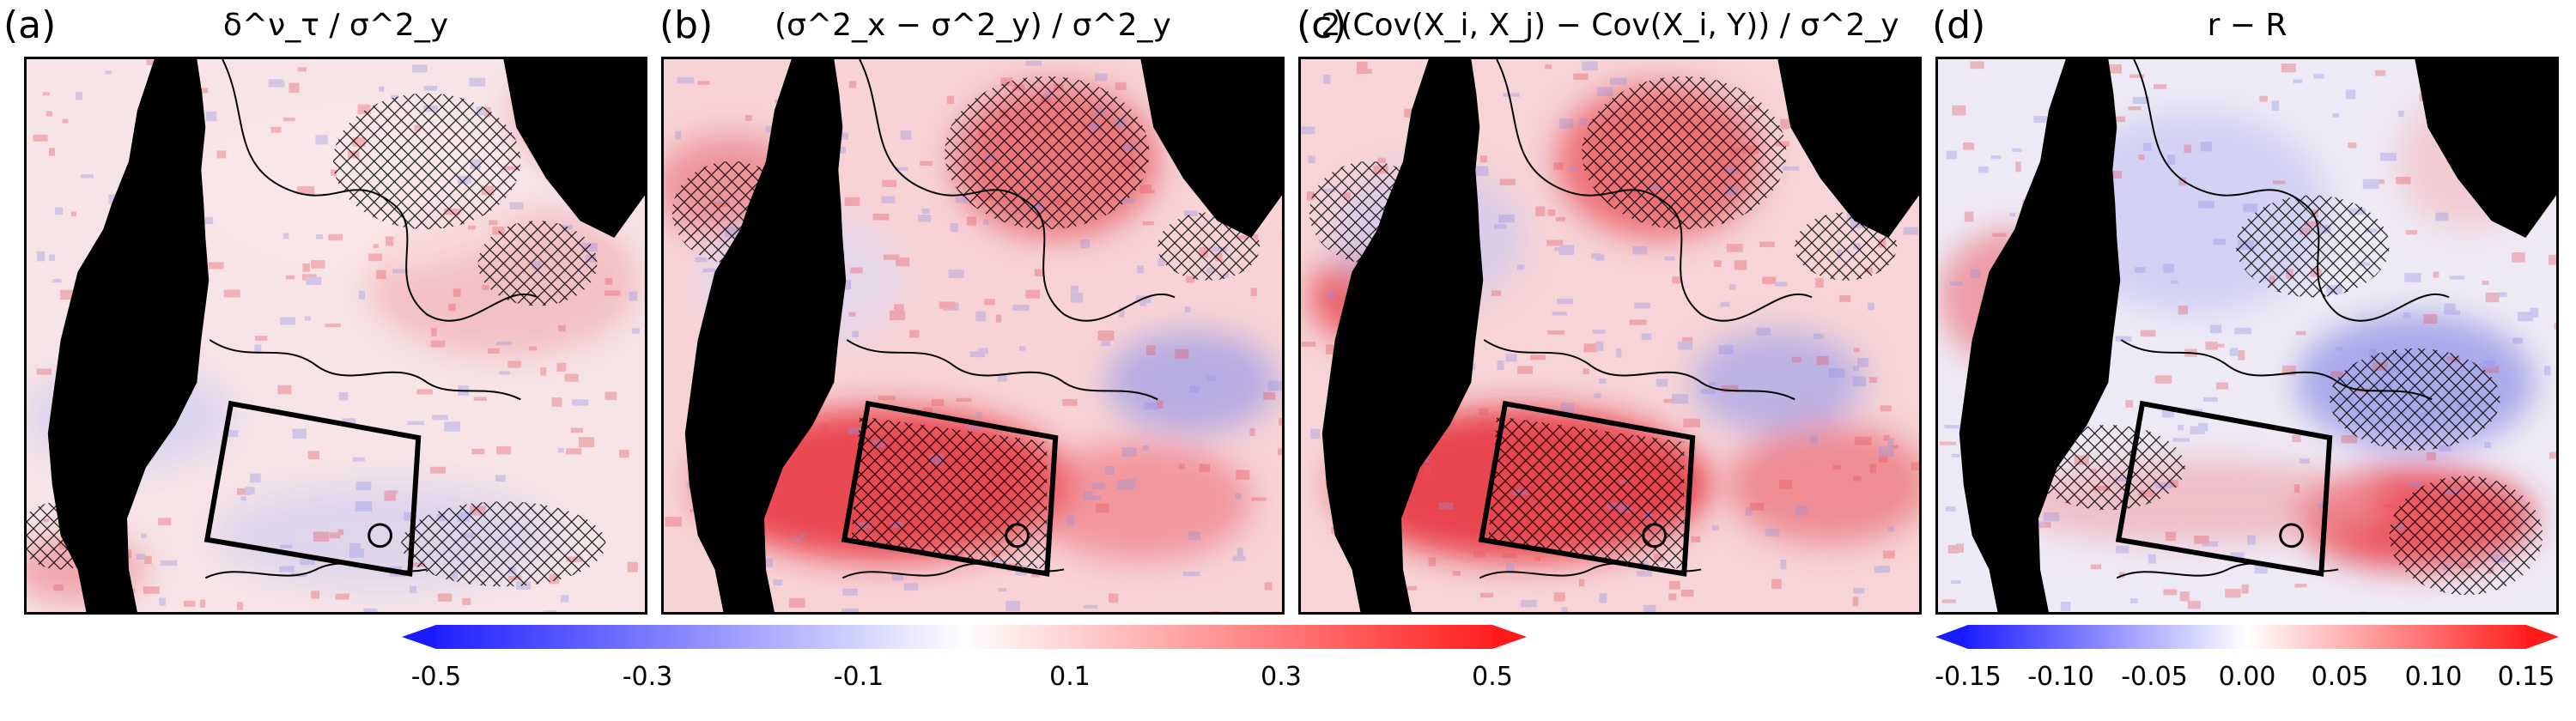 The image size is (2576, 721). Describe the element at coordinates (2543, 637) in the screenshot. I see `colorbar-right-extend-max` at that location.